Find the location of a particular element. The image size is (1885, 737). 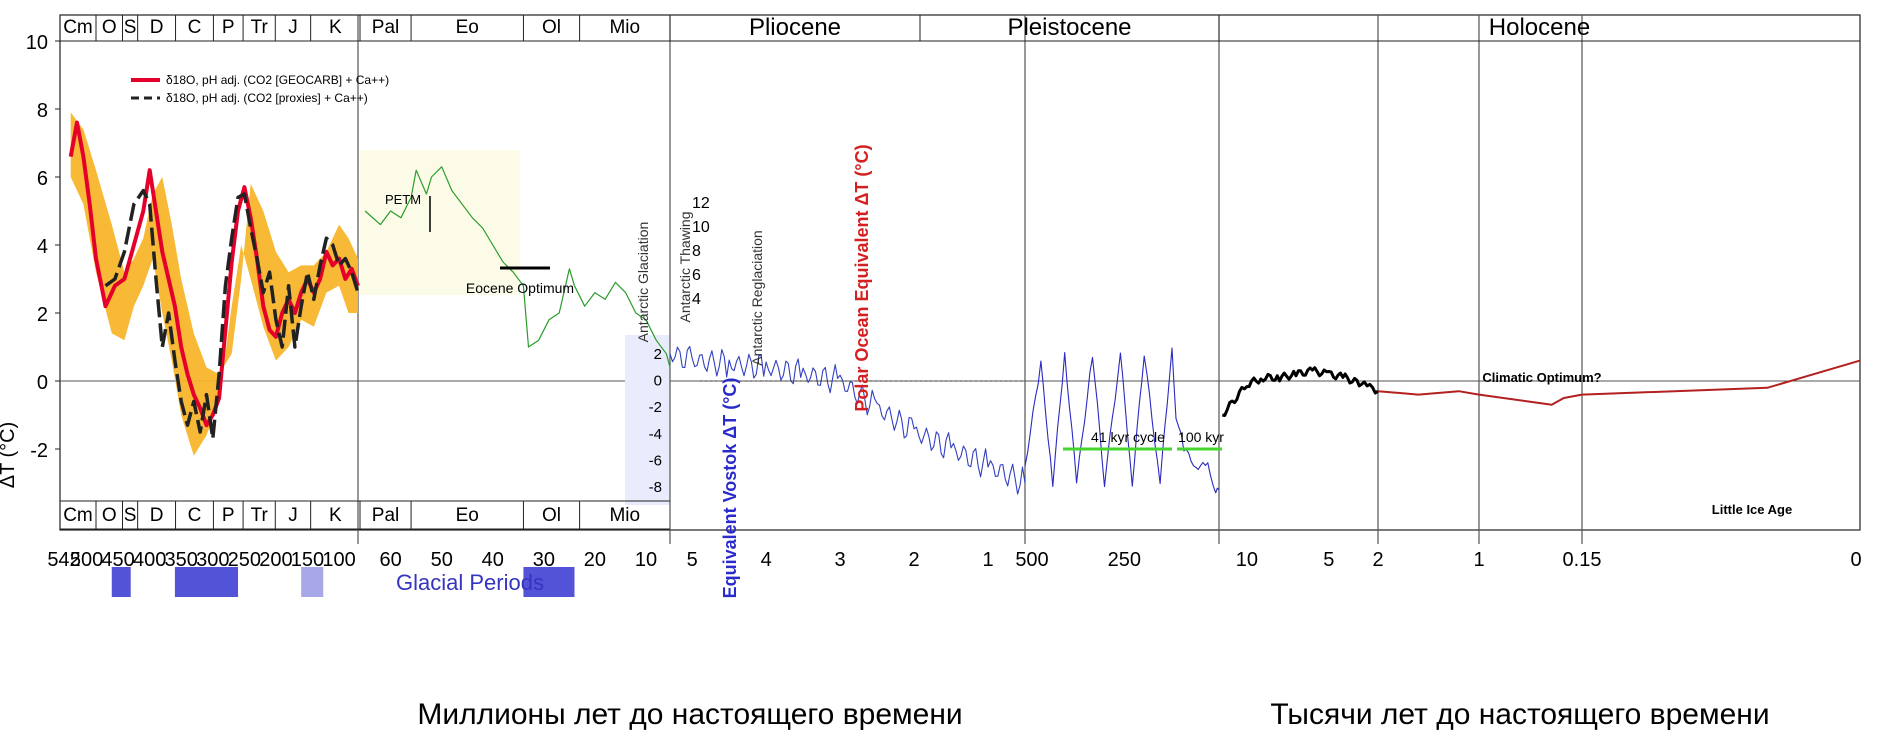

x-tick-label: 250 is located at coordinates (244, 560).